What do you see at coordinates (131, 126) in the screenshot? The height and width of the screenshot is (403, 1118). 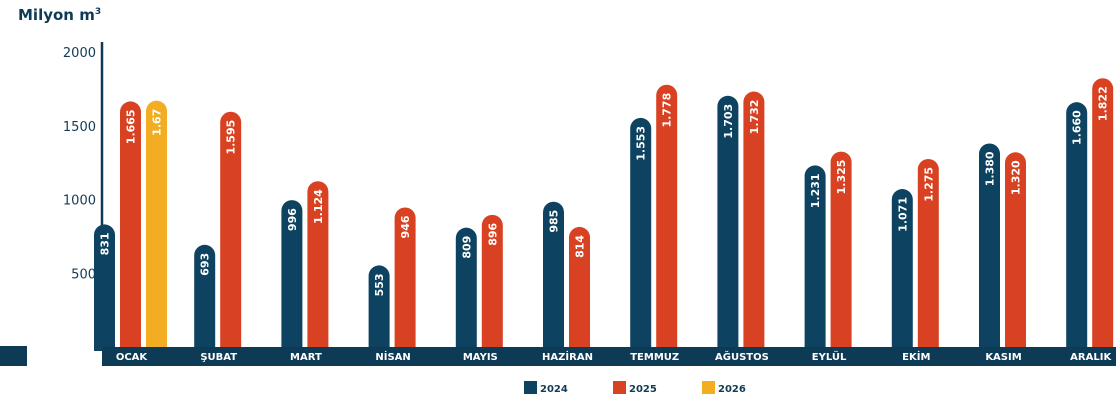 I see `bar-value-label: 1.665` at bounding box center [131, 126].